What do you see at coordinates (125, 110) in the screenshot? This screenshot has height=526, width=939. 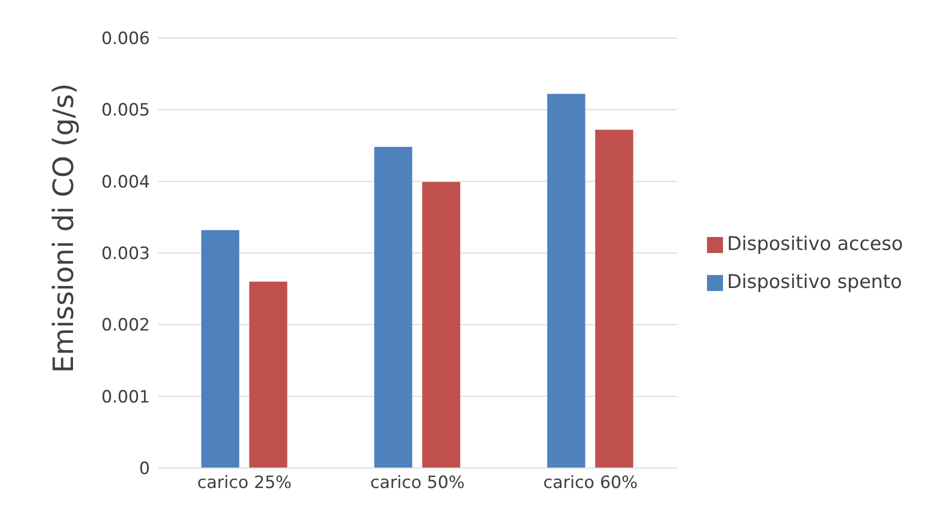 I see `y-tick-label: 0.005` at bounding box center [125, 110].